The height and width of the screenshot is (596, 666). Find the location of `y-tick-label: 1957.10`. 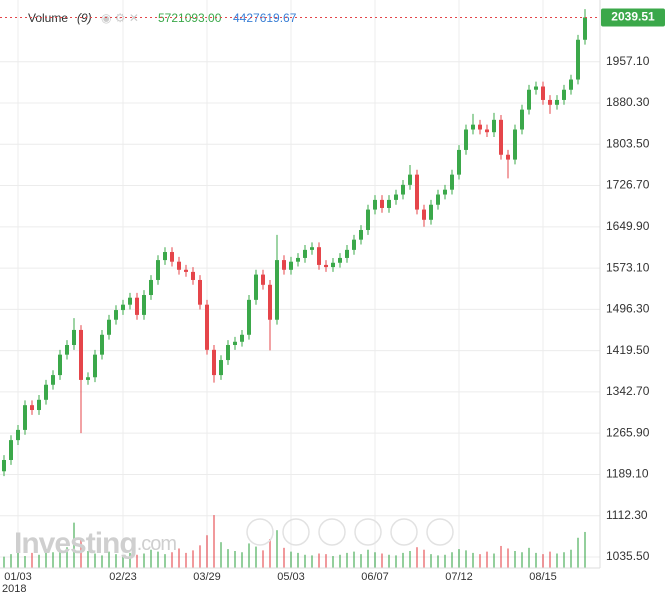

y-tick-label: 1957.10 is located at coordinates (628, 61).